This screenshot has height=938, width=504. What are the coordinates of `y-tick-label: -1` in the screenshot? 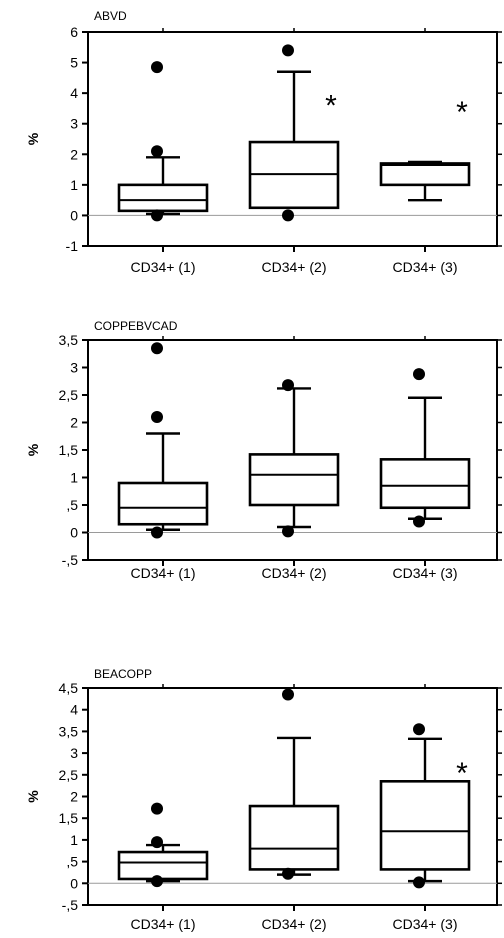 It's located at (72, 246).